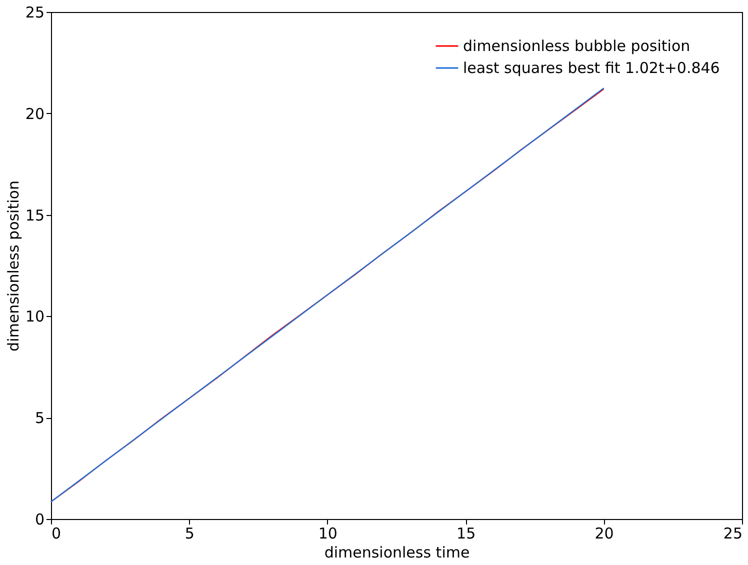 The width and height of the screenshot is (748, 565). I want to click on x-tick-label: 10, so click(328, 533).